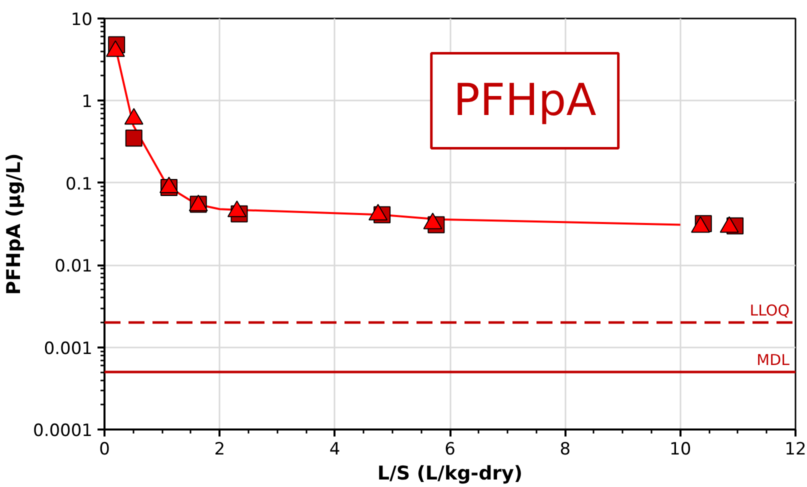  What do you see at coordinates (73, 266) in the screenshot?
I see `y-tick-label: 0.01` at bounding box center [73, 266].